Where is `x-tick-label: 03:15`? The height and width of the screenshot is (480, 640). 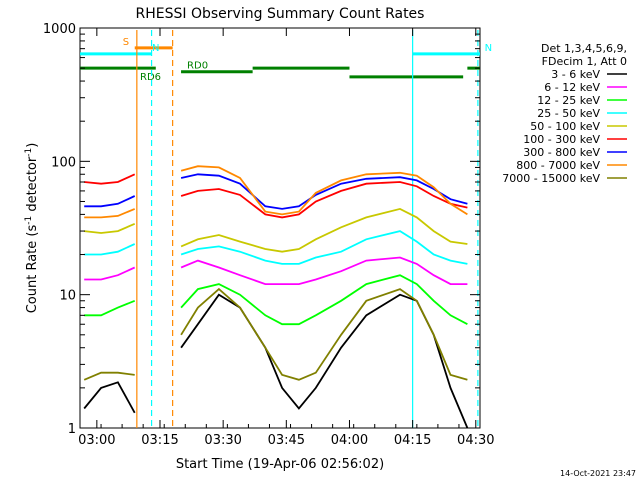 x-tick-label: 03:15 is located at coordinates (159, 440).